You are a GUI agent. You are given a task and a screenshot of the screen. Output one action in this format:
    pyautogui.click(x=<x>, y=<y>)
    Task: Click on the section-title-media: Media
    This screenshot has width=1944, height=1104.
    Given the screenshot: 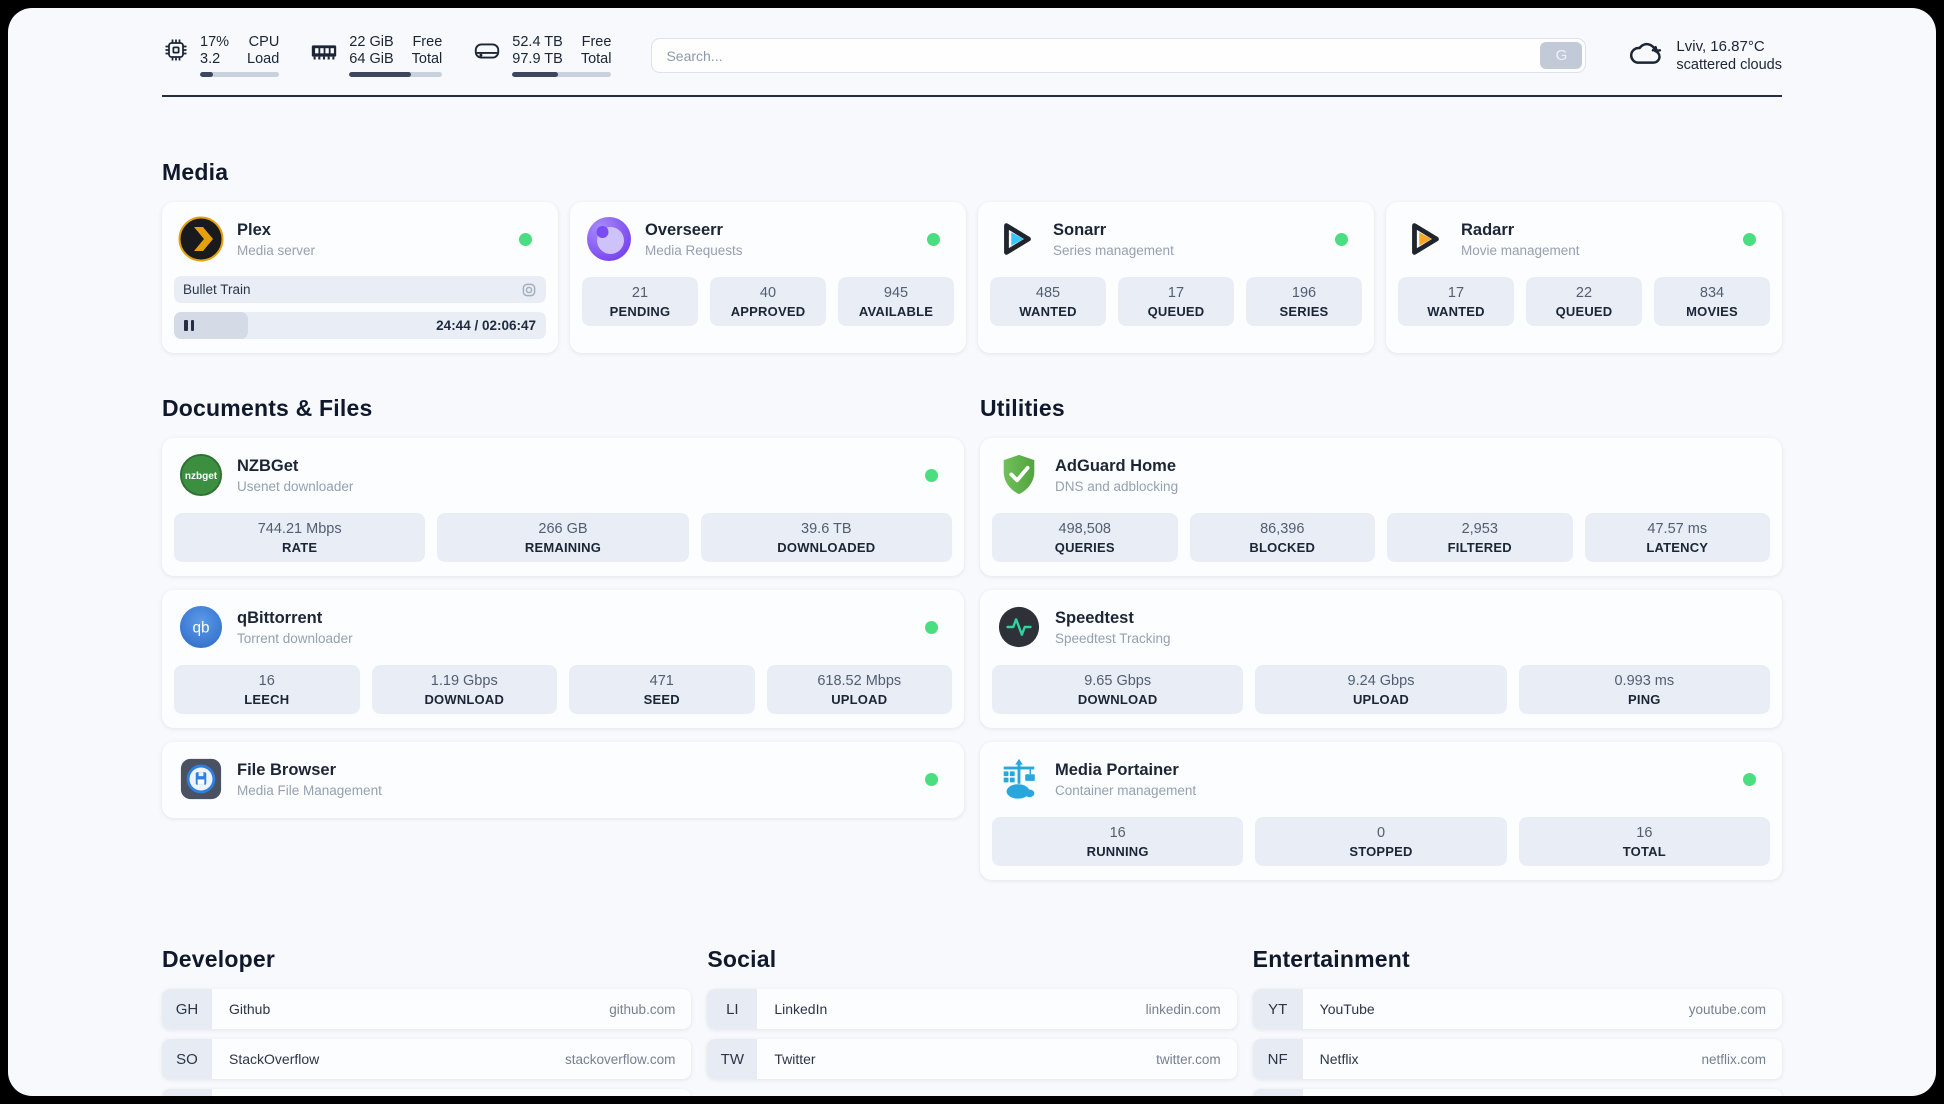 What is the action you would take?
    pyautogui.click(x=195, y=172)
    